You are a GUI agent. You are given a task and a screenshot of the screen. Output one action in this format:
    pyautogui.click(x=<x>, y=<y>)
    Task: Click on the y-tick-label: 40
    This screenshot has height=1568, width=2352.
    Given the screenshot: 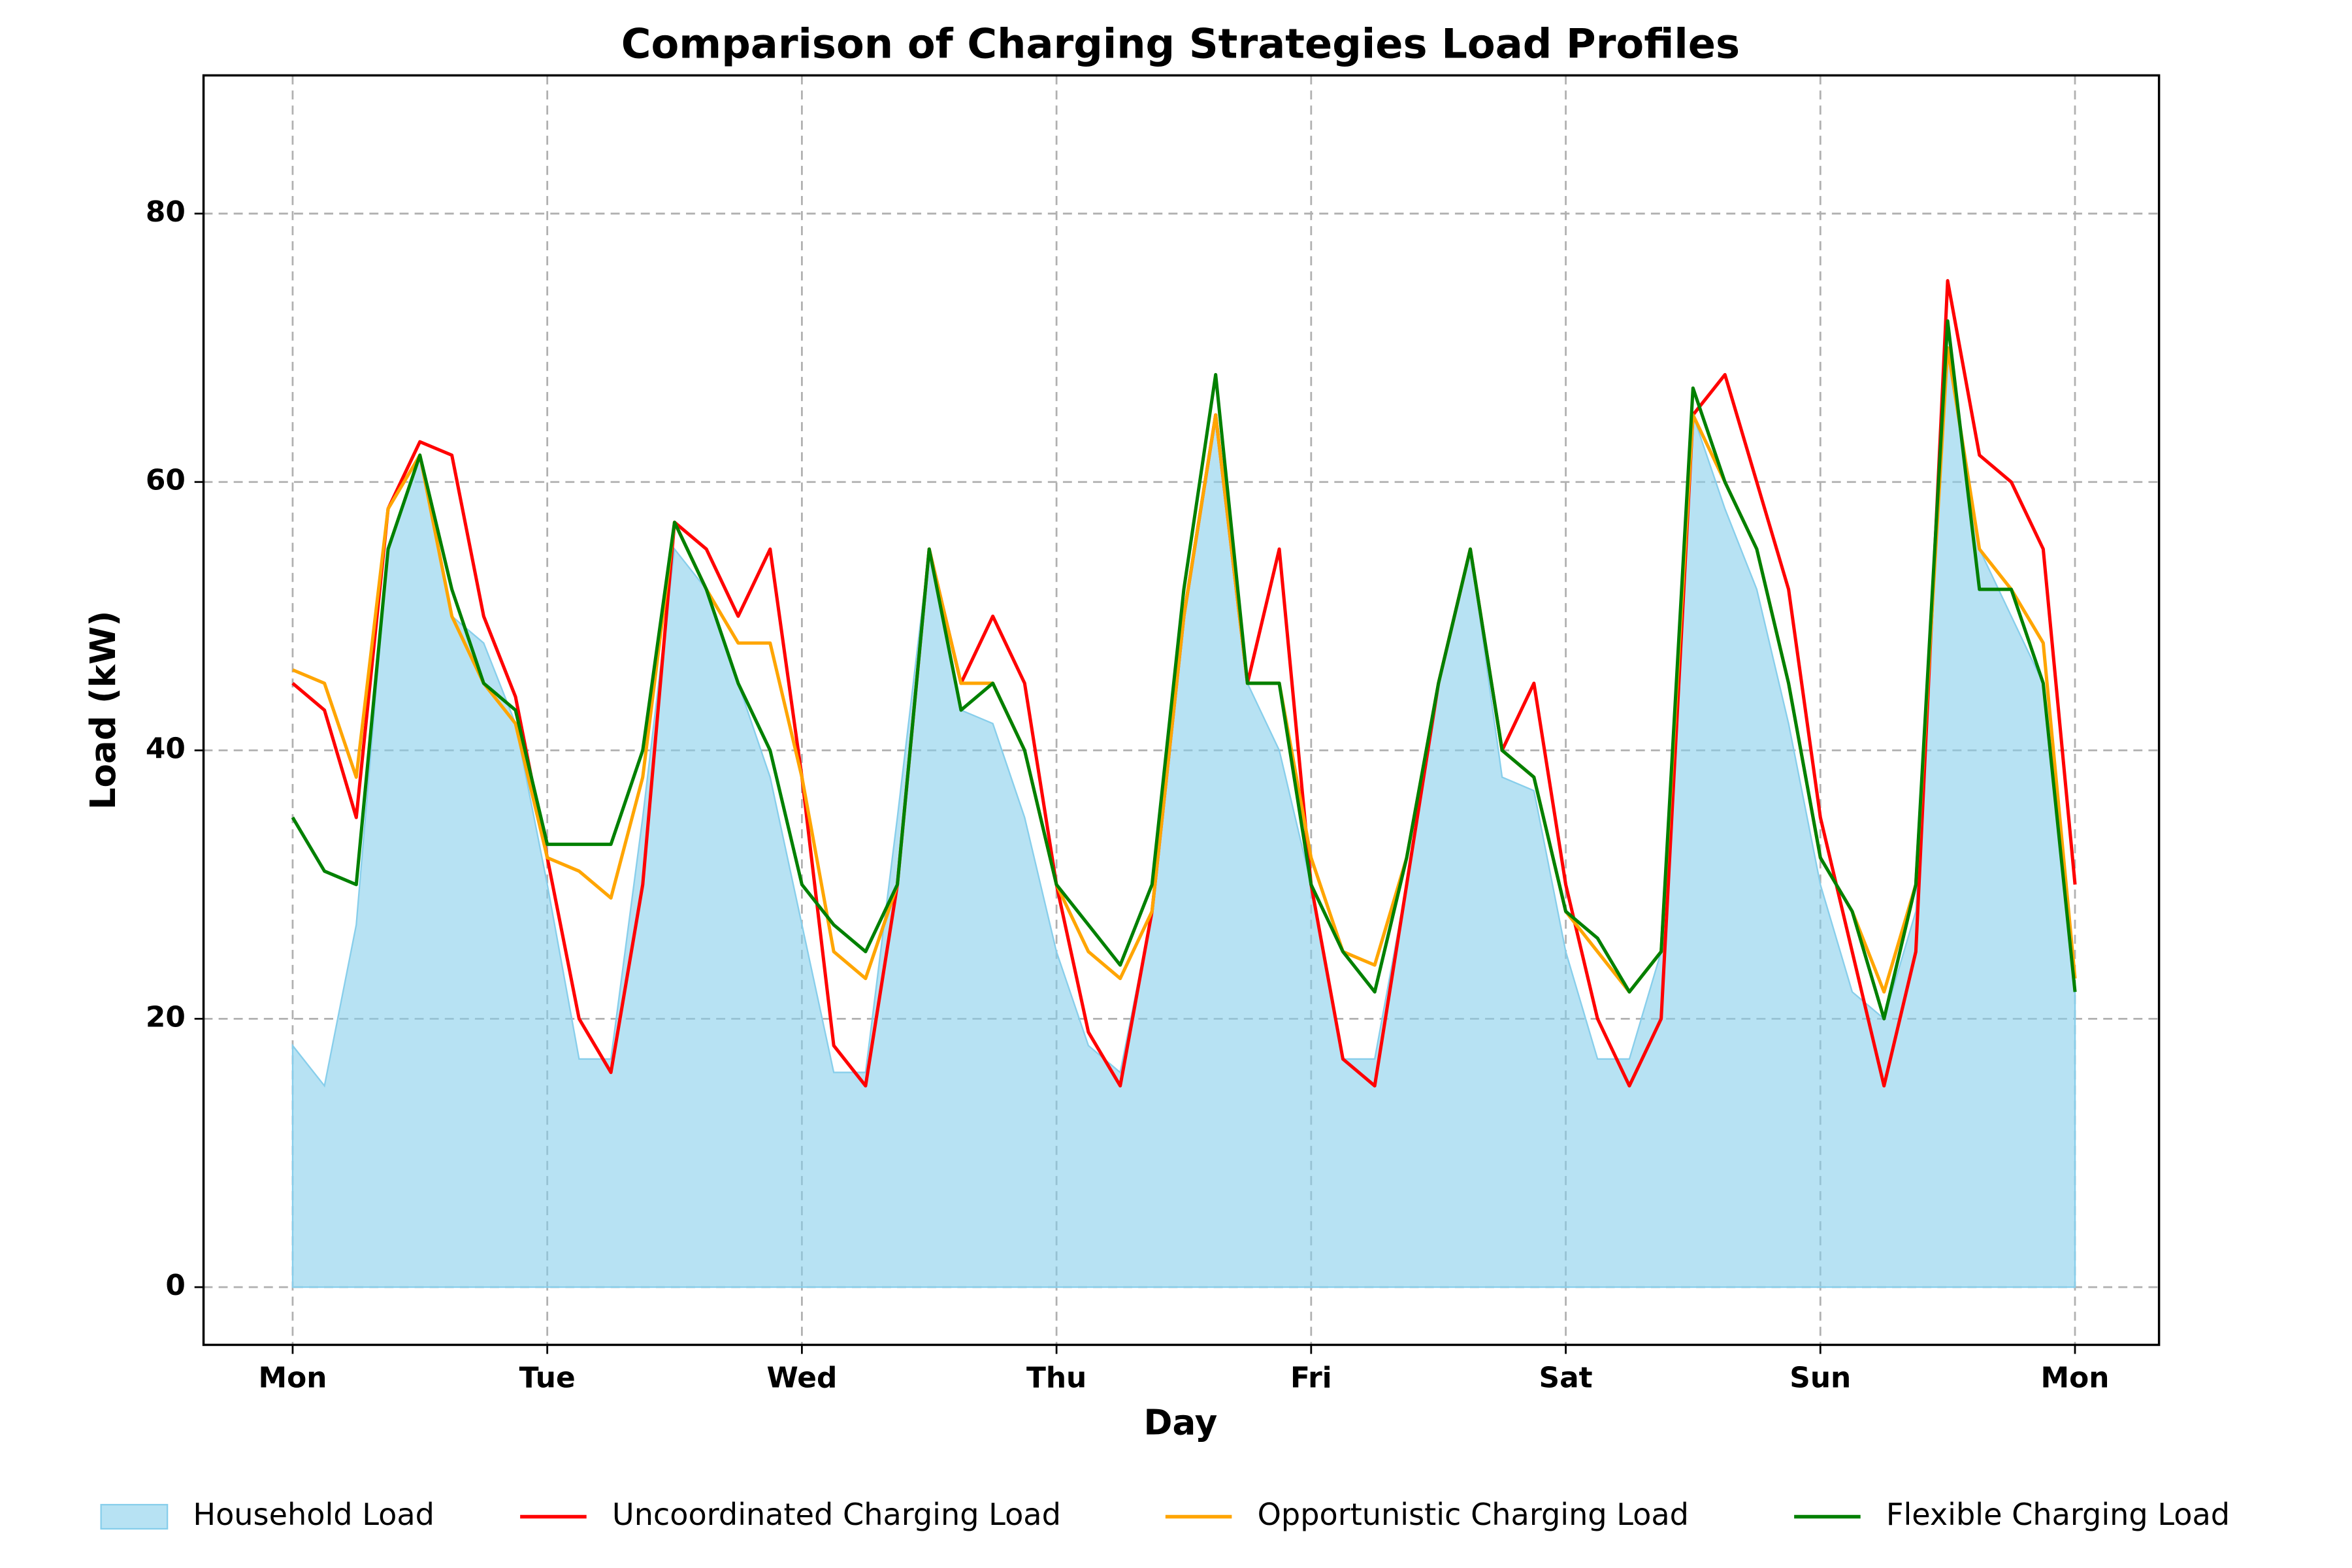 What is the action you would take?
    pyautogui.click(x=166, y=749)
    